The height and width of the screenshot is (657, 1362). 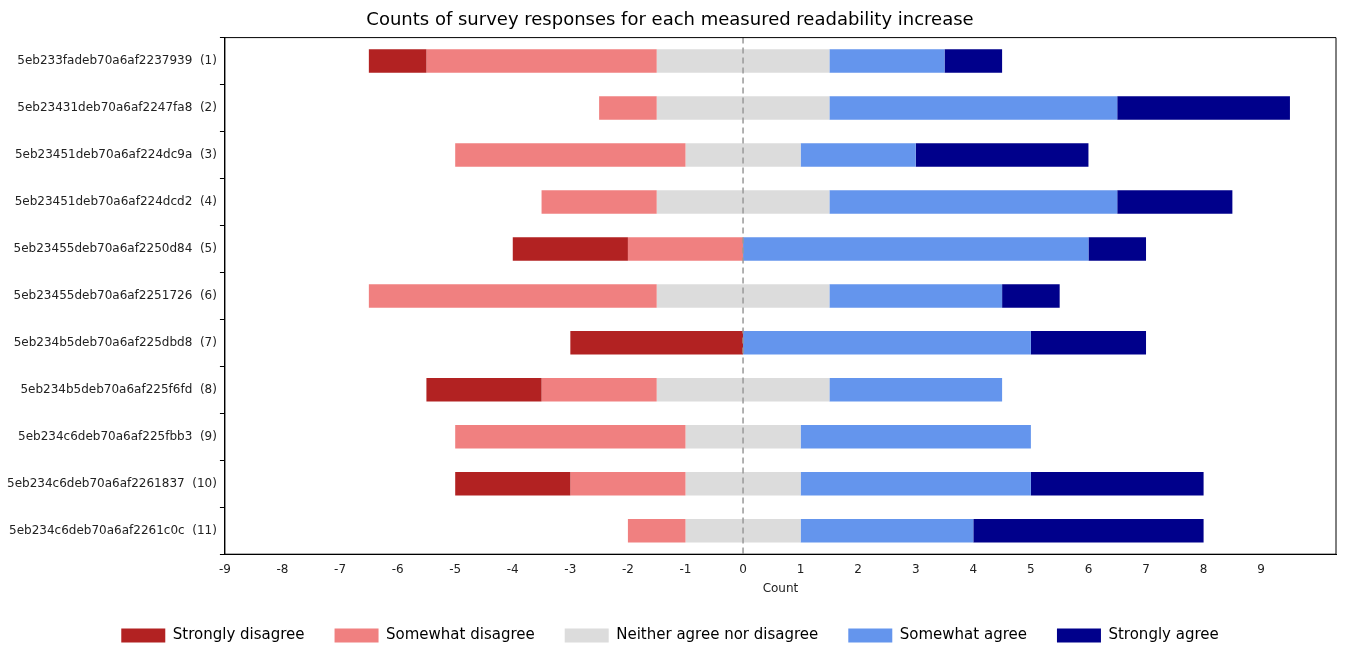 What do you see at coordinates (800, 568) in the screenshot?
I see `x-tick-label: 1` at bounding box center [800, 568].